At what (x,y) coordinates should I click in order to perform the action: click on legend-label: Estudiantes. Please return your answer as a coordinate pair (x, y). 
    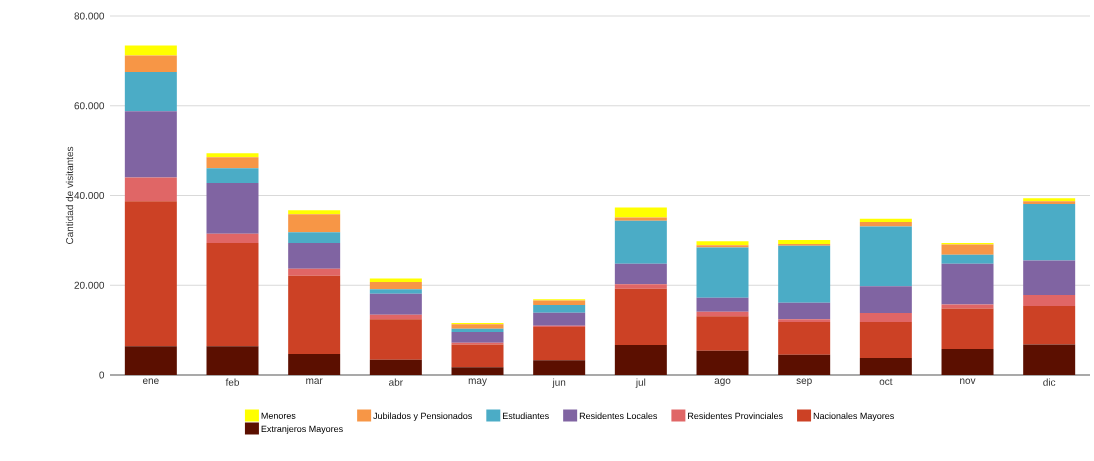
    Looking at the image, I should click on (526, 416).